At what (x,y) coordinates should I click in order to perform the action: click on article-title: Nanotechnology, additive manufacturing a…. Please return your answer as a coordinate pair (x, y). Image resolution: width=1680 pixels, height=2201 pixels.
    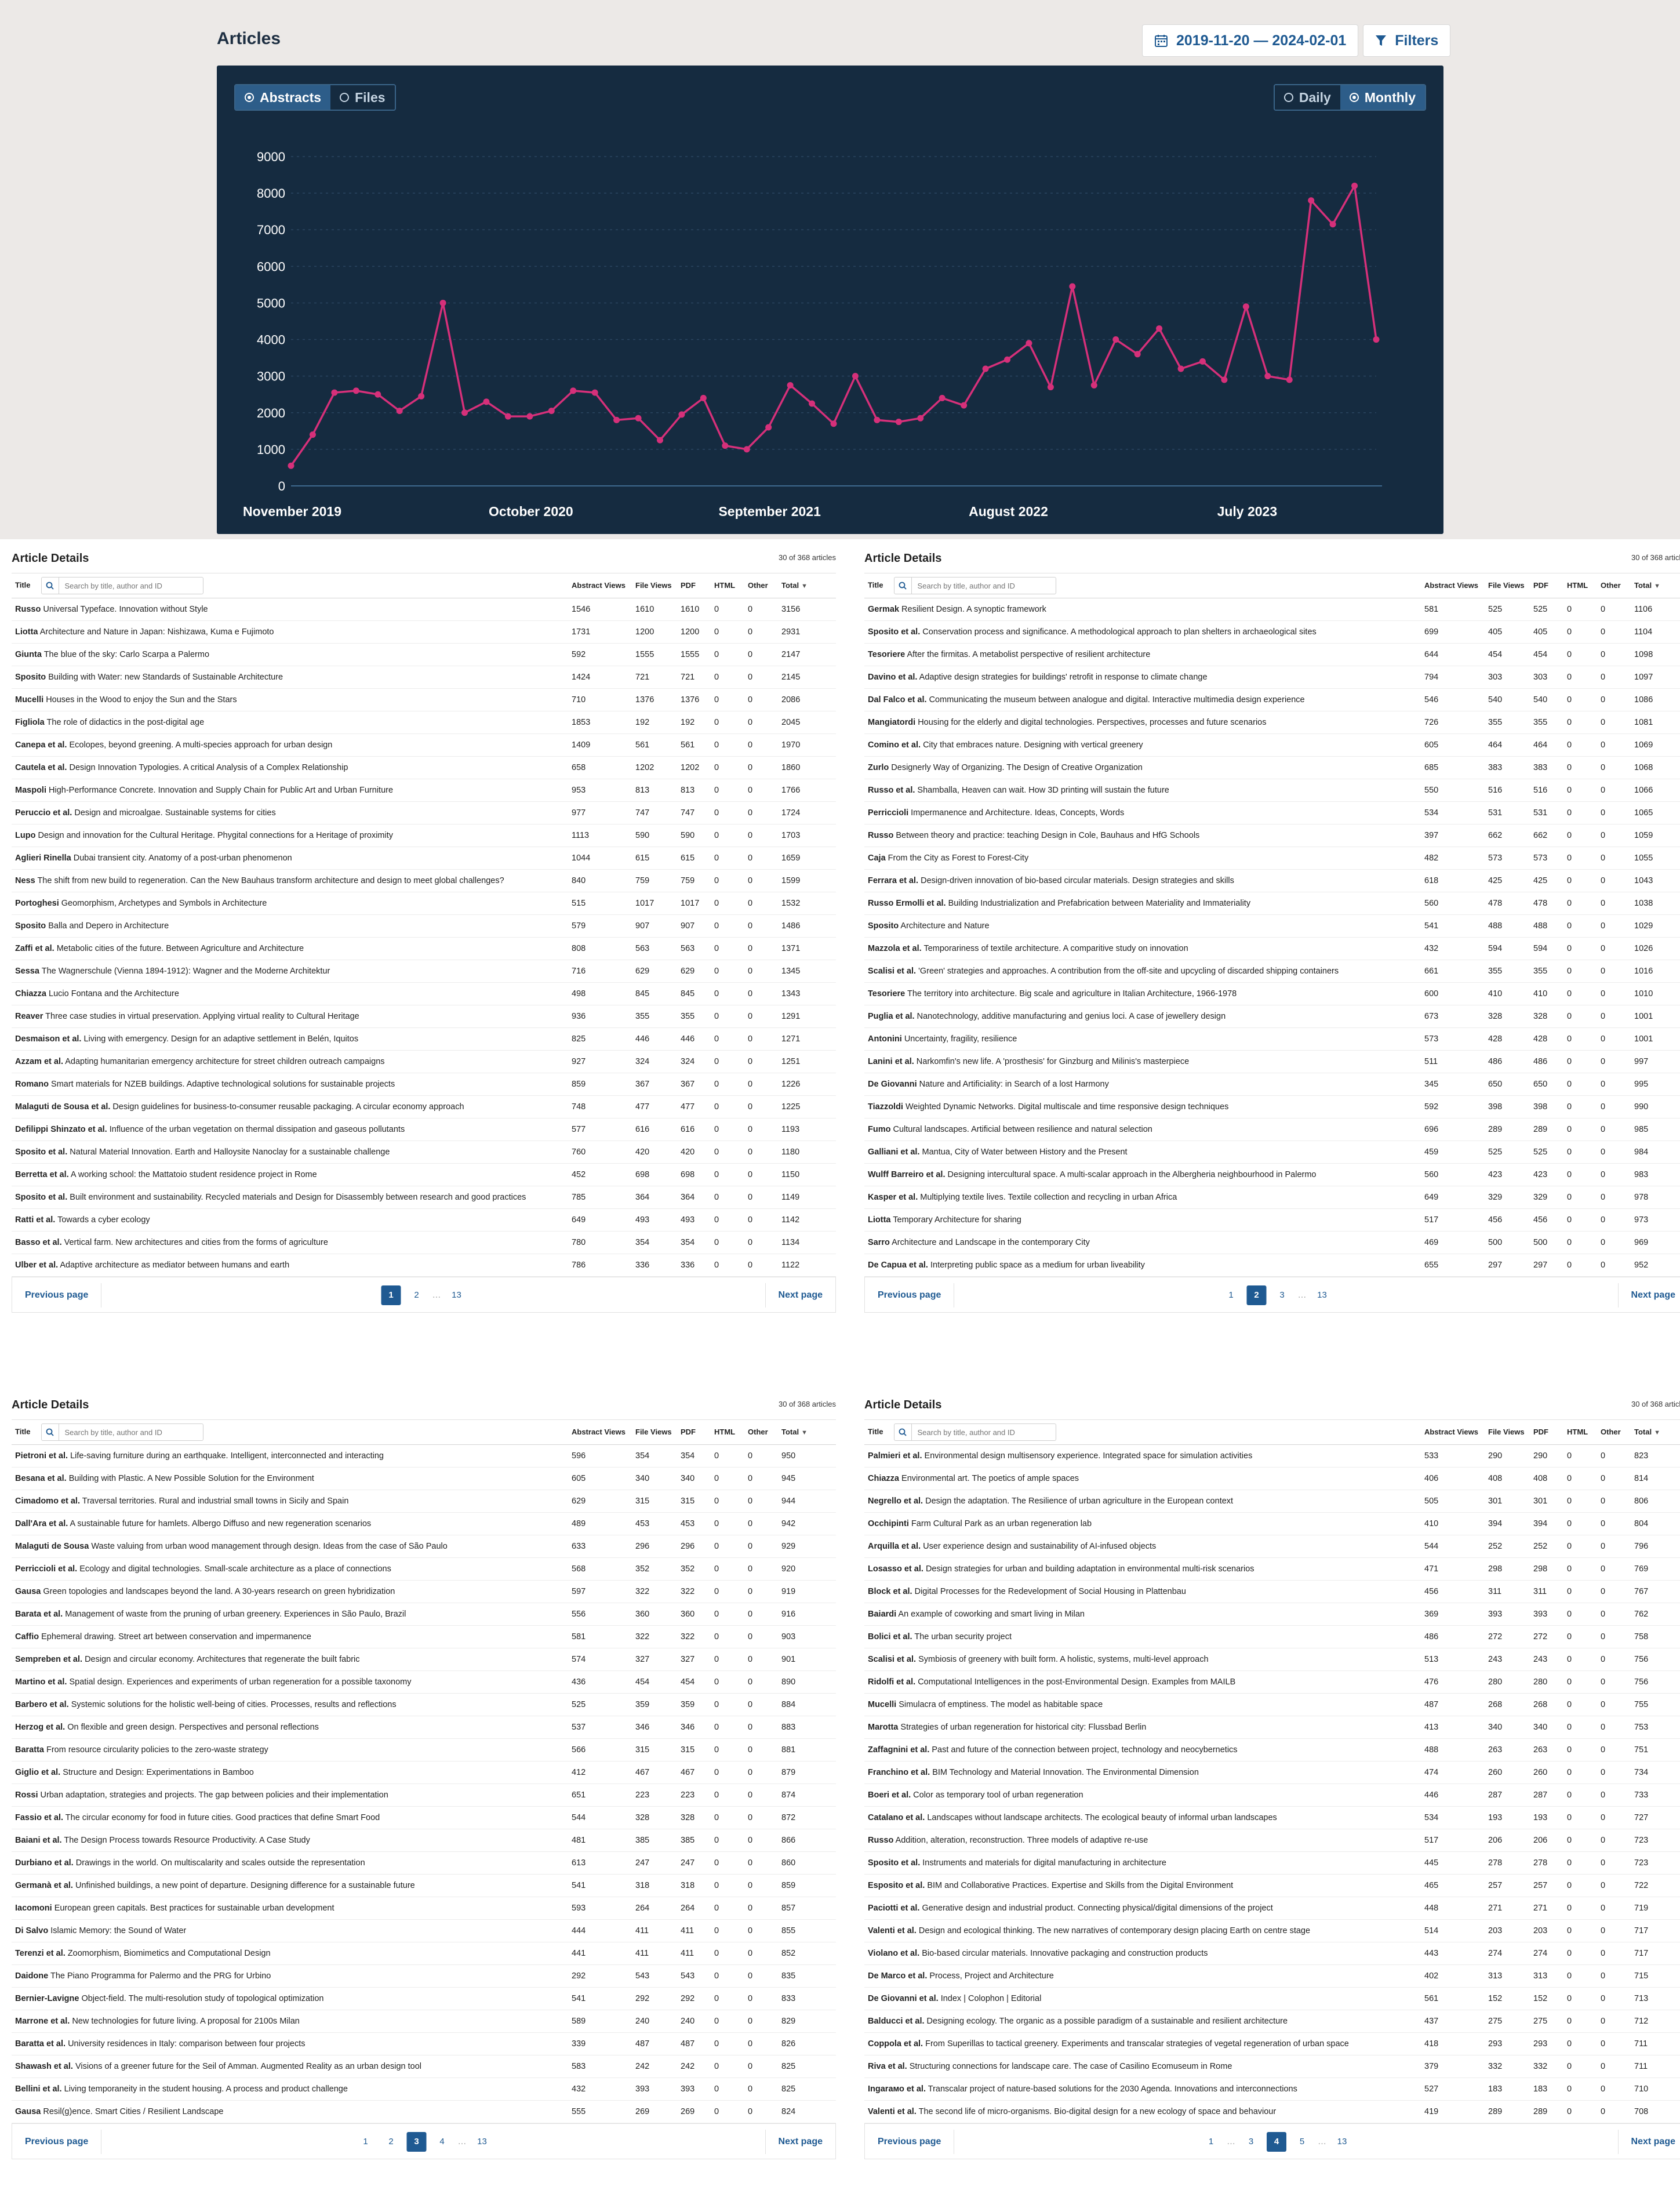
    Looking at the image, I should click on (1071, 1016).